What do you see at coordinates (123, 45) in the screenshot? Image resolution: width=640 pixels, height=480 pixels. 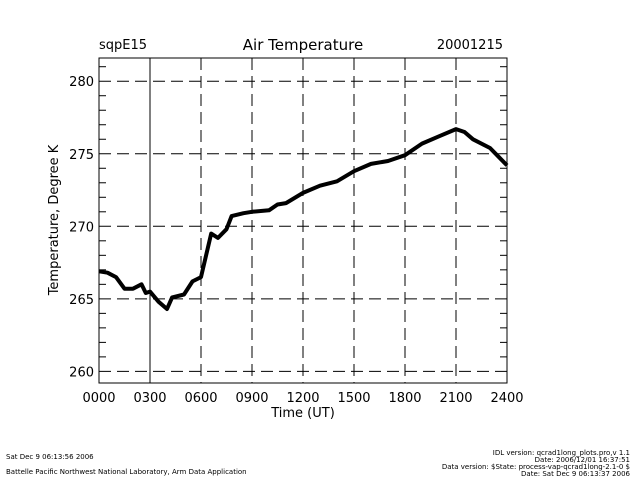 I see `site-label: sqpE15` at bounding box center [123, 45].